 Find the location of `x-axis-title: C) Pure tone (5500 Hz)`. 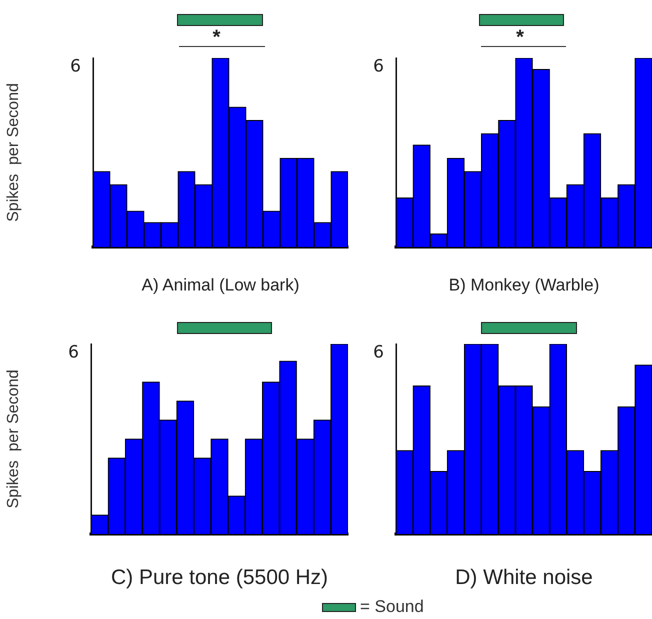

x-axis-title: C) Pure tone (5500 Hz) is located at coordinates (219, 578).